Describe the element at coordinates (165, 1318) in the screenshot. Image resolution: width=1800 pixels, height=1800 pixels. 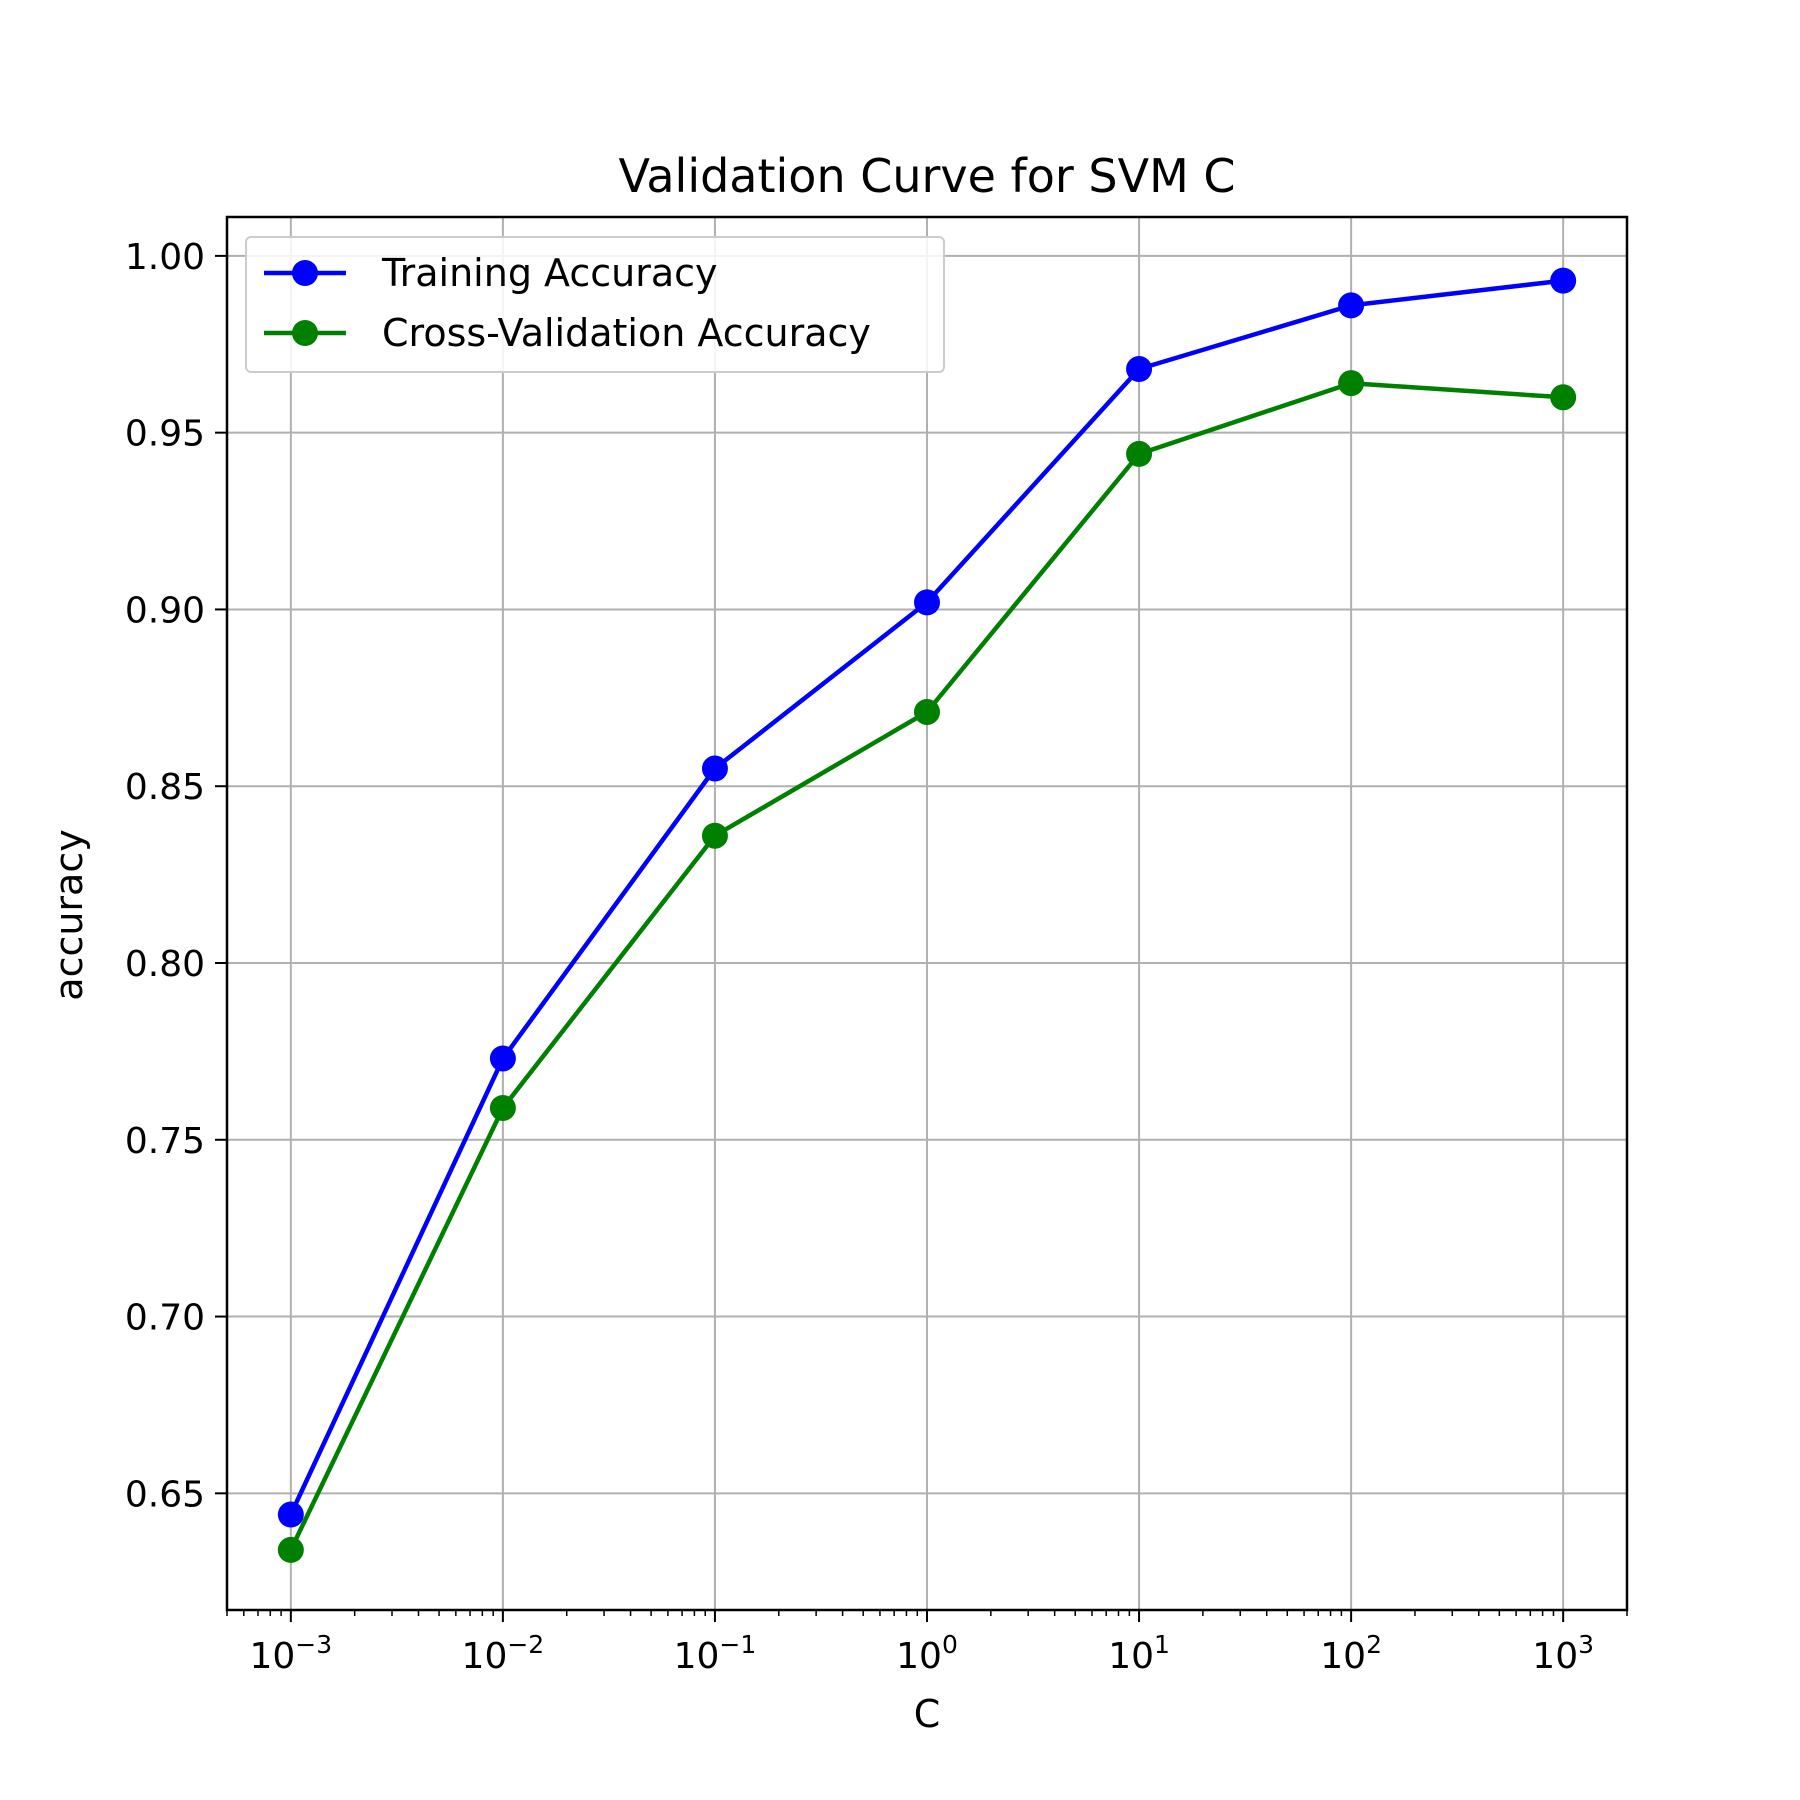
I see `y-tick-label: 0.70` at that location.